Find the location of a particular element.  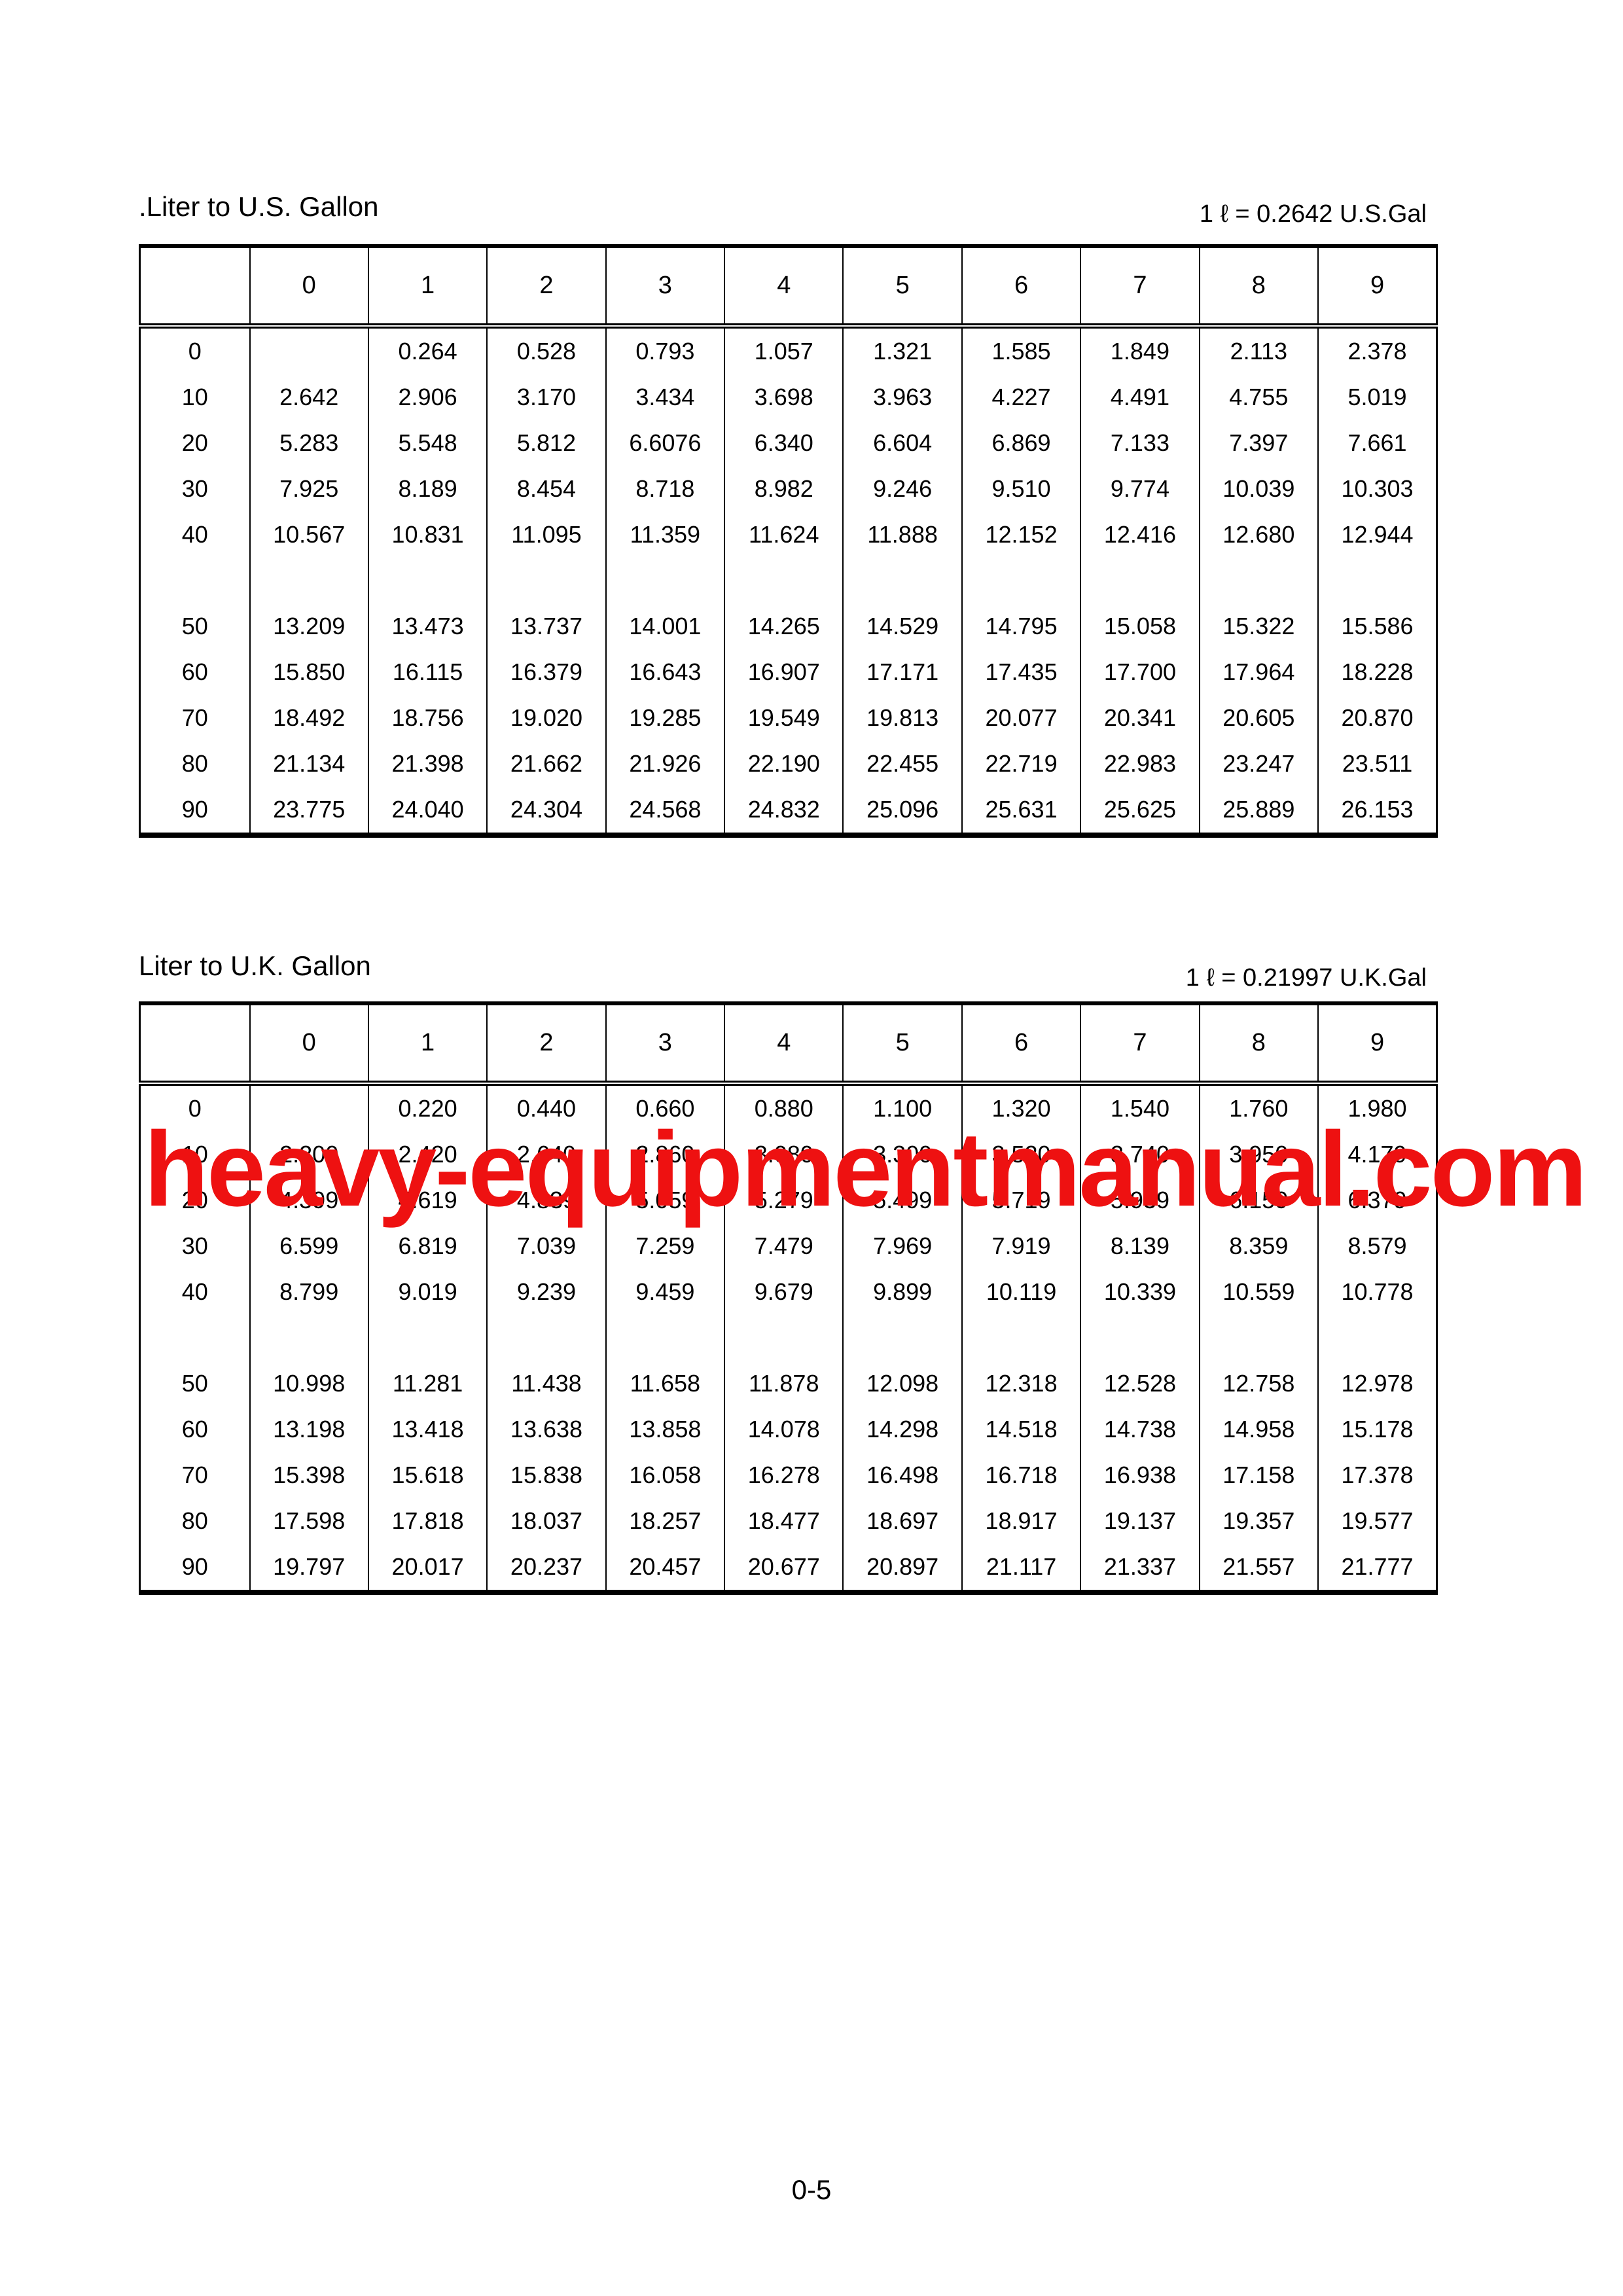

value-cell: 7.479 is located at coordinates (784, 1246).